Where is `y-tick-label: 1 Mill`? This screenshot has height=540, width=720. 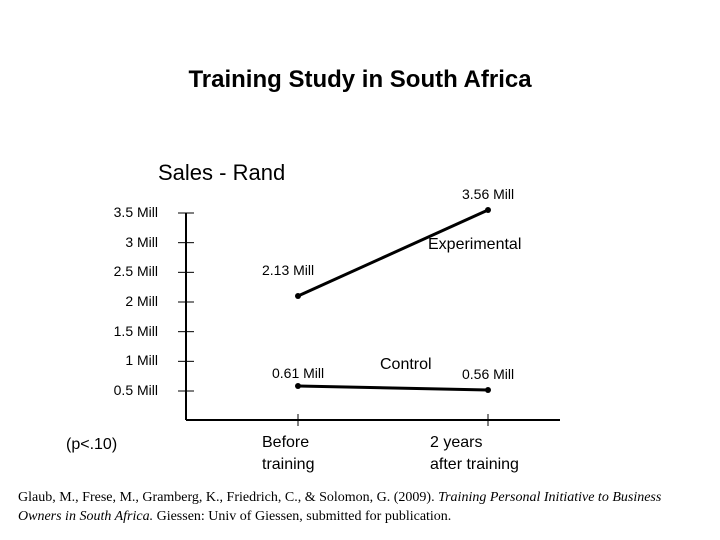
y-tick-label: 1 Mill is located at coordinates (141, 360).